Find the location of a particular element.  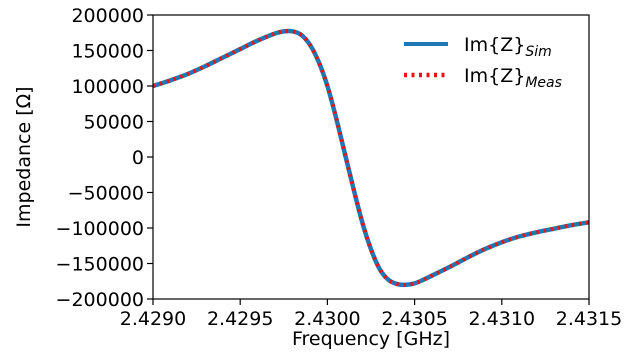

x-axis: 2.4290 2.4295 2.4300 2.4305 2.4310 2.4315 is located at coordinates (371, 314).